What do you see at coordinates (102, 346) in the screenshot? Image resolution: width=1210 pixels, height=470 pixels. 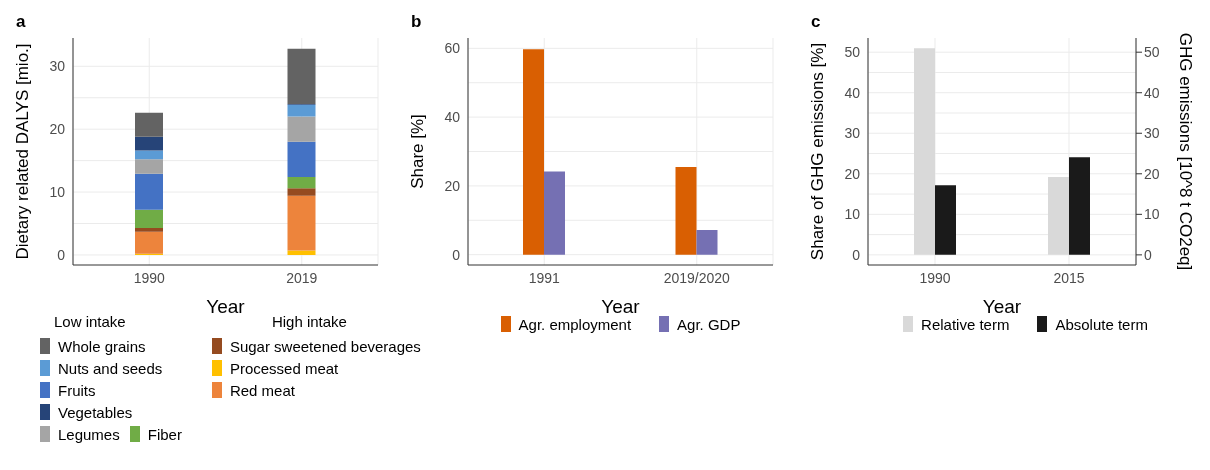 I see `legend-label: Whole grains` at bounding box center [102, 346].